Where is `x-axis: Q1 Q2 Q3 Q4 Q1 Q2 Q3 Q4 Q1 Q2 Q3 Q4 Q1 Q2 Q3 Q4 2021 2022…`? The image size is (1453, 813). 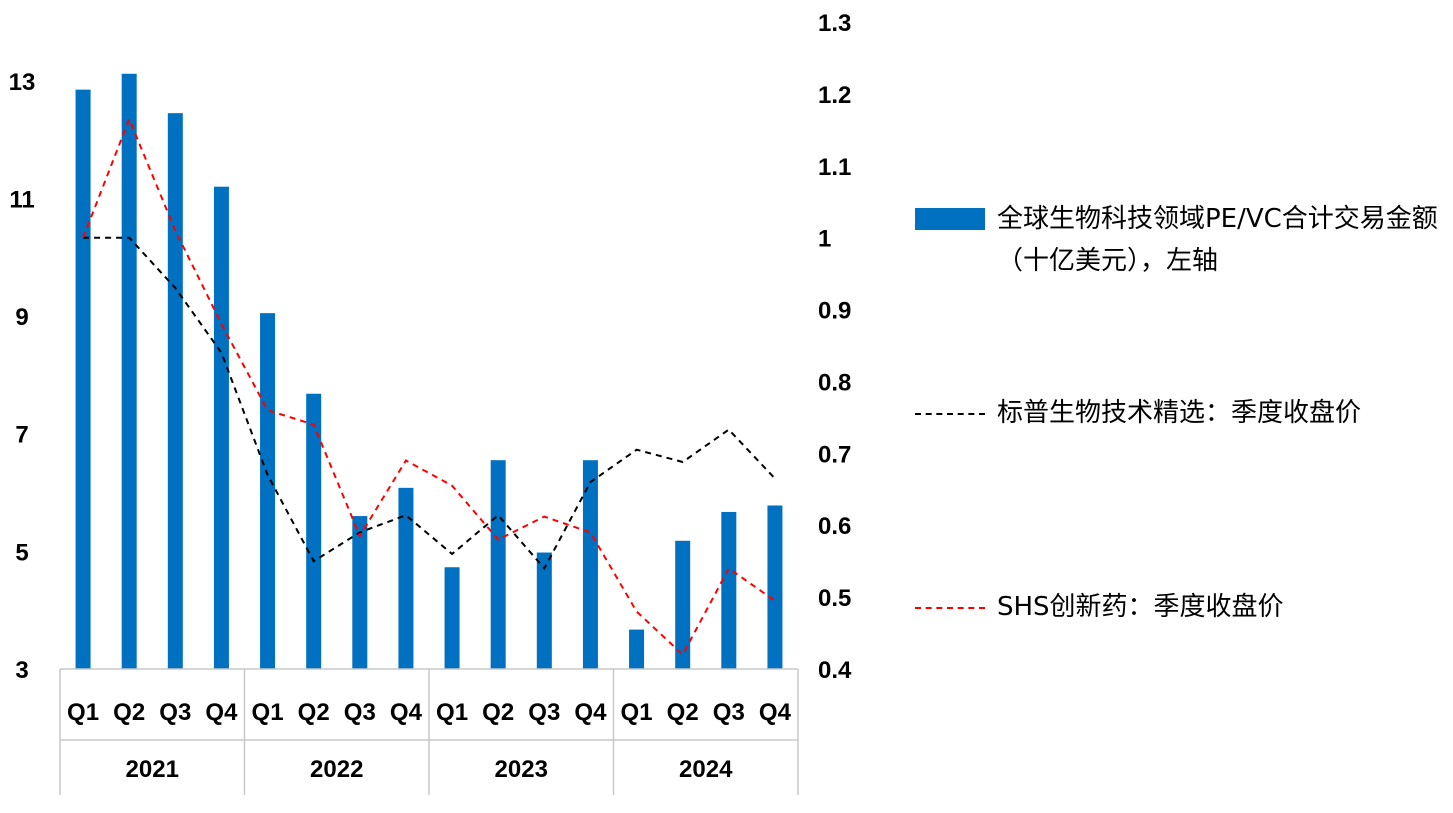 x-axis: Q1 Q2 Q3 Q4 Q1 Q2 Q3 Q4 Q1 Q2 Q3 Q4 Q1 Q2 Q3 Q4 2021 2022… is located at coordinates (429, 731).